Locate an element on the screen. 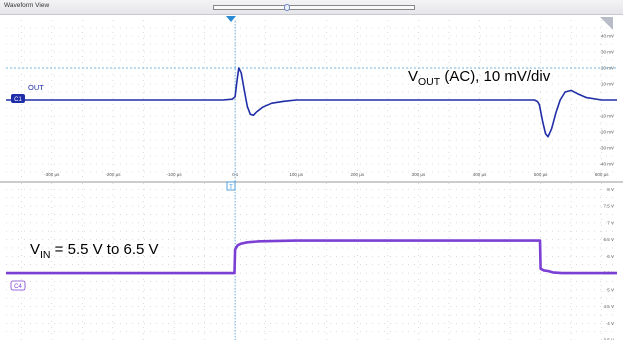 This screenshot has width=623, height=340. trigger-marker-icon: T is located at coordinates (231, 186).